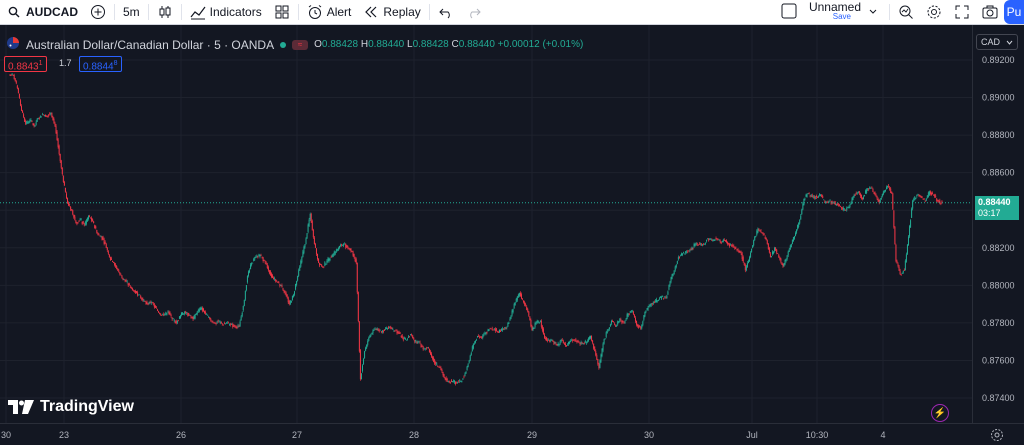 This screenshot has width=1024, height=445. What do you see at coordinates (906, 12) in the screenshot?
I see `quick-search-button` at bounding box center [906, 12].